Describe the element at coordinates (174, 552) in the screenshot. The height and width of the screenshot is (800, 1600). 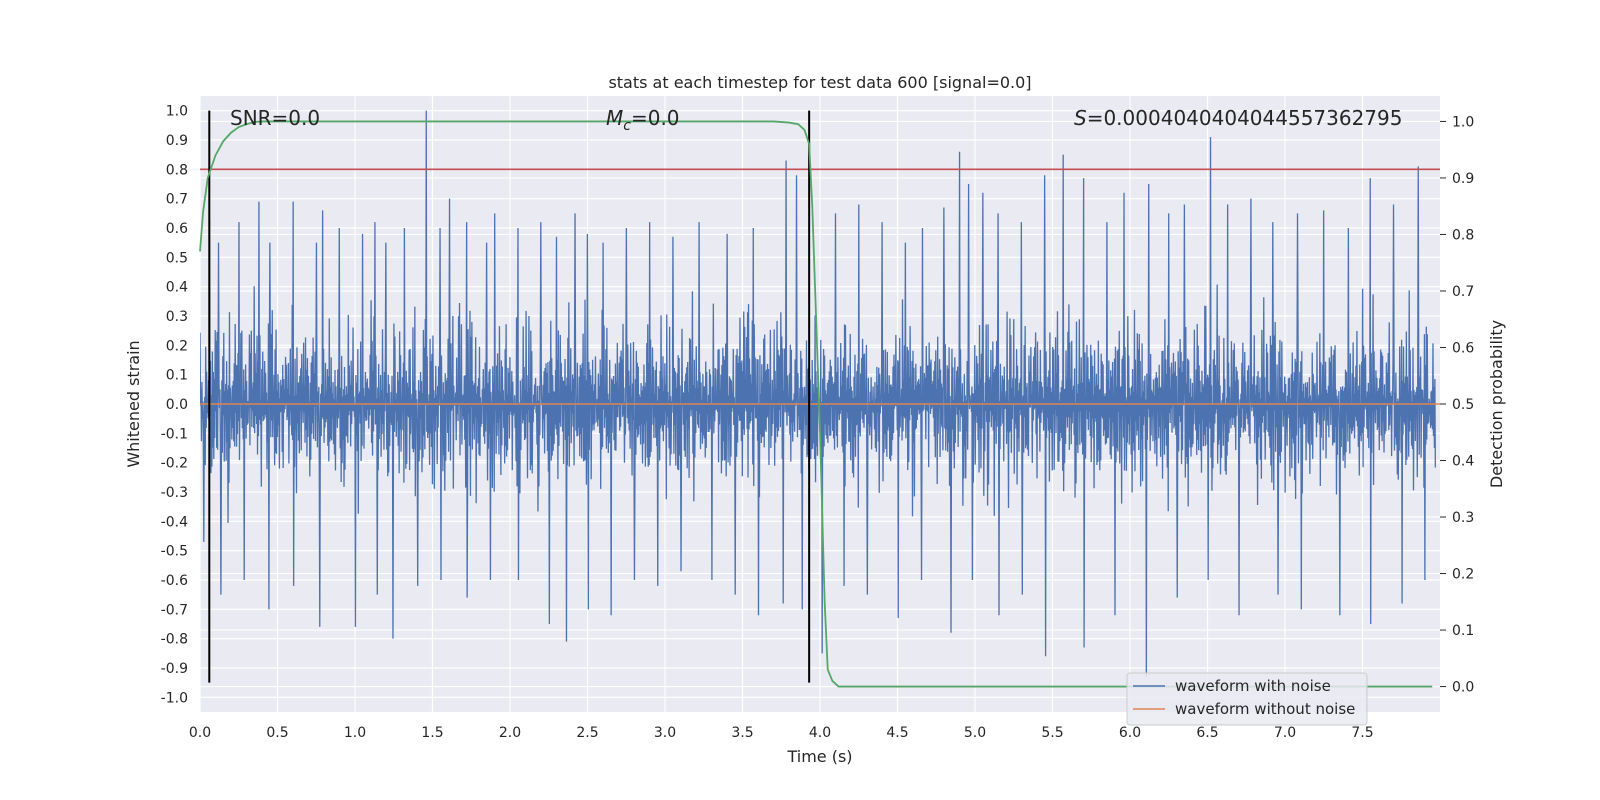
I see `y-left-tick-label: -0.5` at that location.